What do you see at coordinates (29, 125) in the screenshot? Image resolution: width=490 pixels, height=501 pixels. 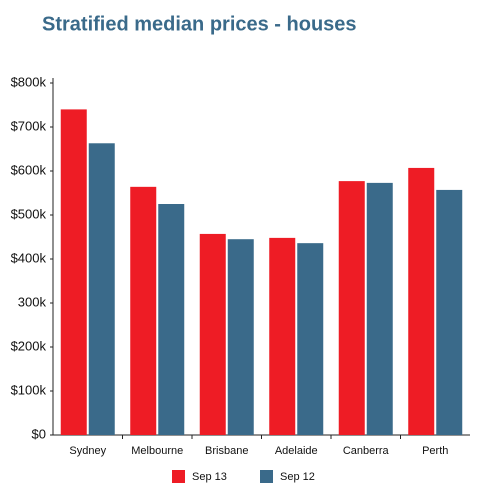 I see `y-tick-label: $700k` at bounding box center [29, 125].